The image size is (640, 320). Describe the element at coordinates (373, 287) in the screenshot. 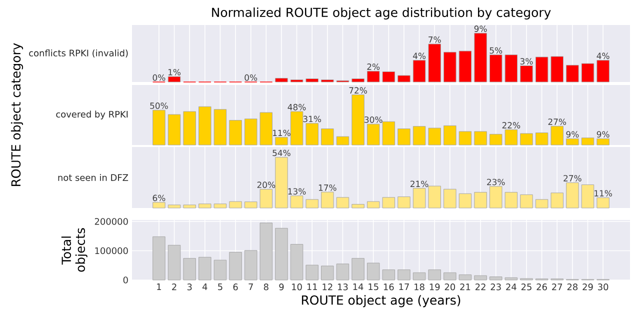

I see `x-tick-label: 15` at that location.